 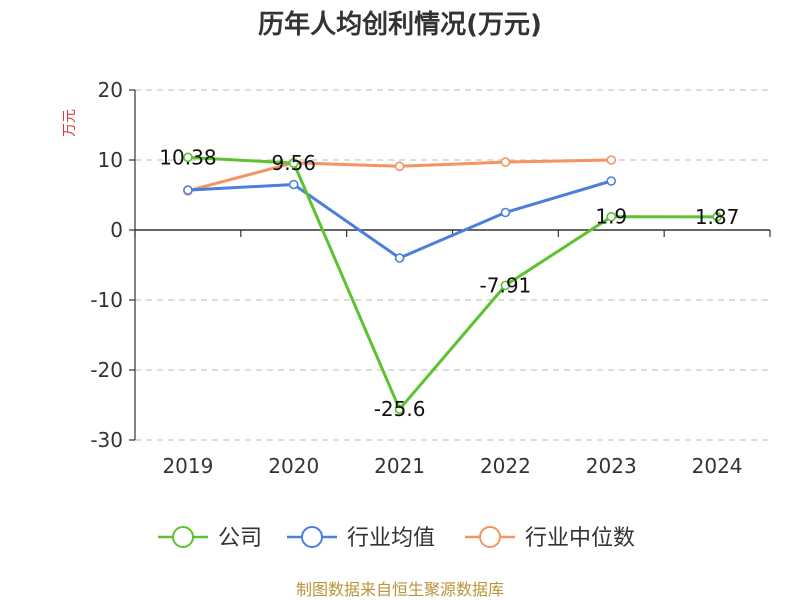 I want to click on data-label: 9.56, so click(x=293, y=163).